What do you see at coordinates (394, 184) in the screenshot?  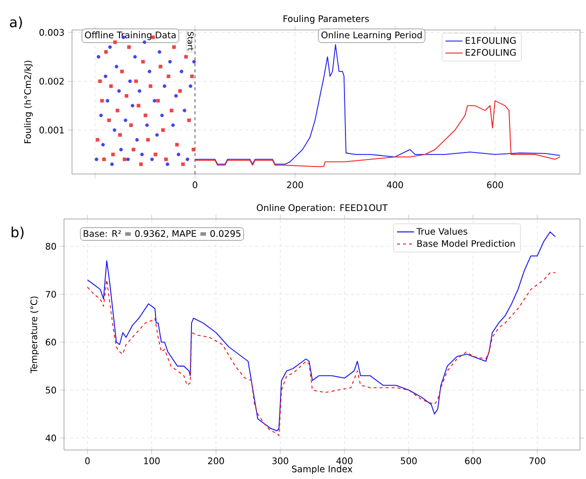 I see `x-tick-label: 400` at bounding box center [394, 184].